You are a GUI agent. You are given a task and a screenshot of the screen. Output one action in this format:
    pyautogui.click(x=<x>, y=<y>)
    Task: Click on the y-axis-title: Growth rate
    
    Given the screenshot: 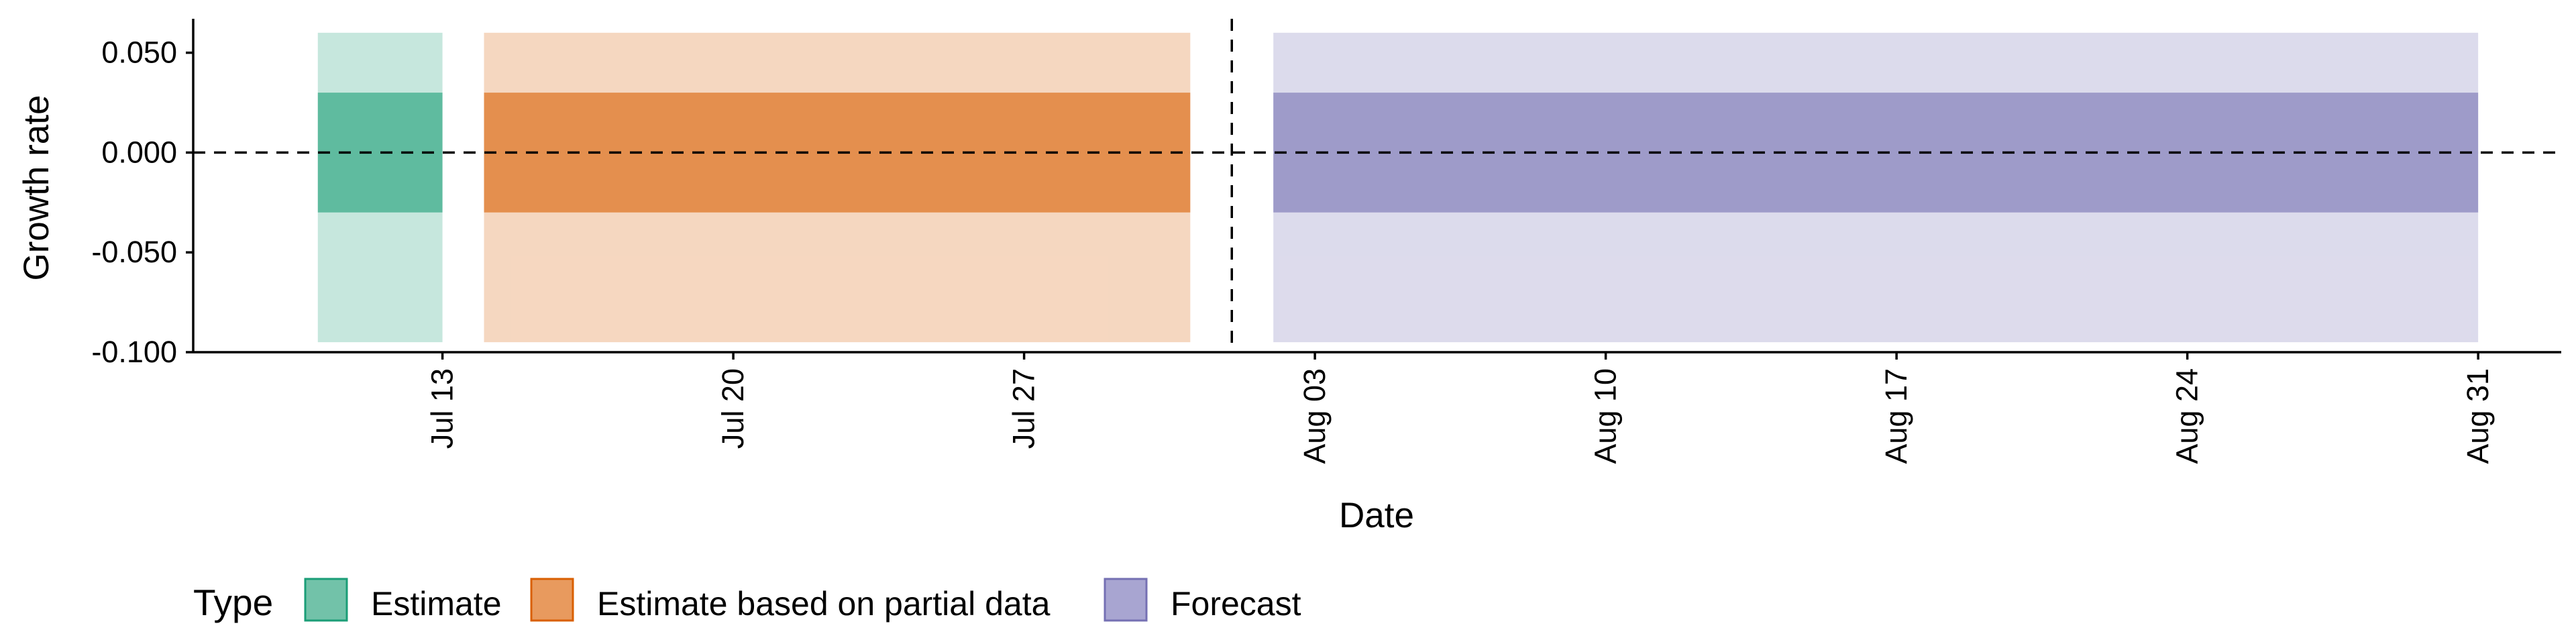 What is the action you would take?
    pyautogui.click(x=36, y=188)
    